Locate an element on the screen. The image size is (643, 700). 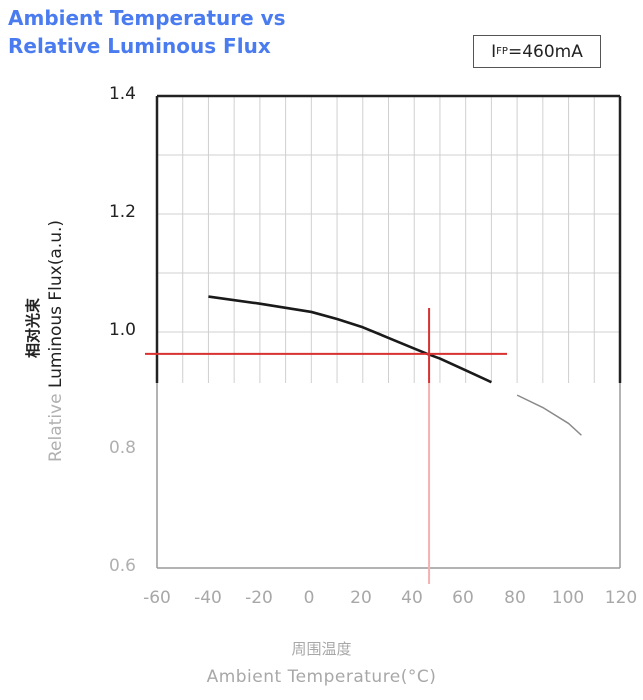
condition-label-box: I FP =460mA is located at coordinates (537, 51).